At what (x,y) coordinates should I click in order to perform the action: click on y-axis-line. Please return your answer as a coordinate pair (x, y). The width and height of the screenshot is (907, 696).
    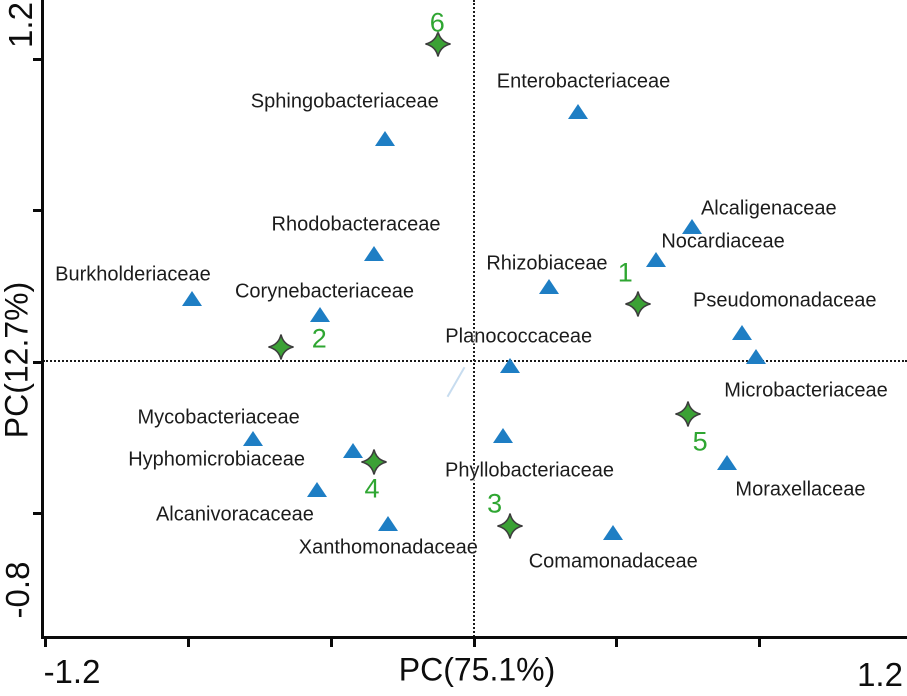
    Looking at the image, I should click on (42, 319).